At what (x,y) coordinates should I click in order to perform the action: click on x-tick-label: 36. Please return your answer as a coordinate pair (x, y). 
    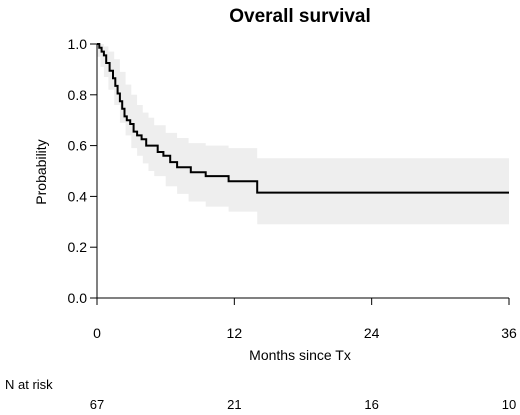
    Looking at the image, I should click on (509, 333).